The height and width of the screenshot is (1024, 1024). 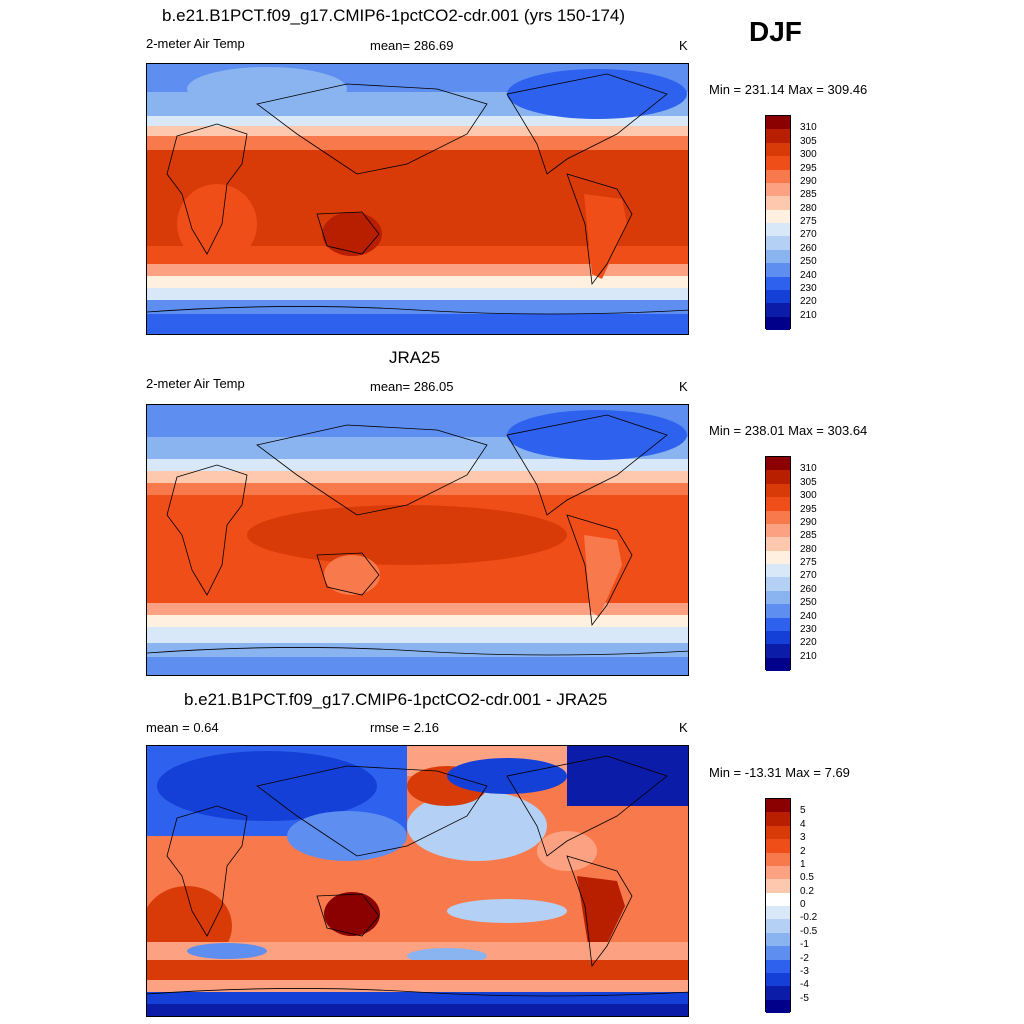 What do you see at coordinates (804, 998) in the screenshot?
I see `colorbar-tick-label: -5` at bounding box center [804, 998].